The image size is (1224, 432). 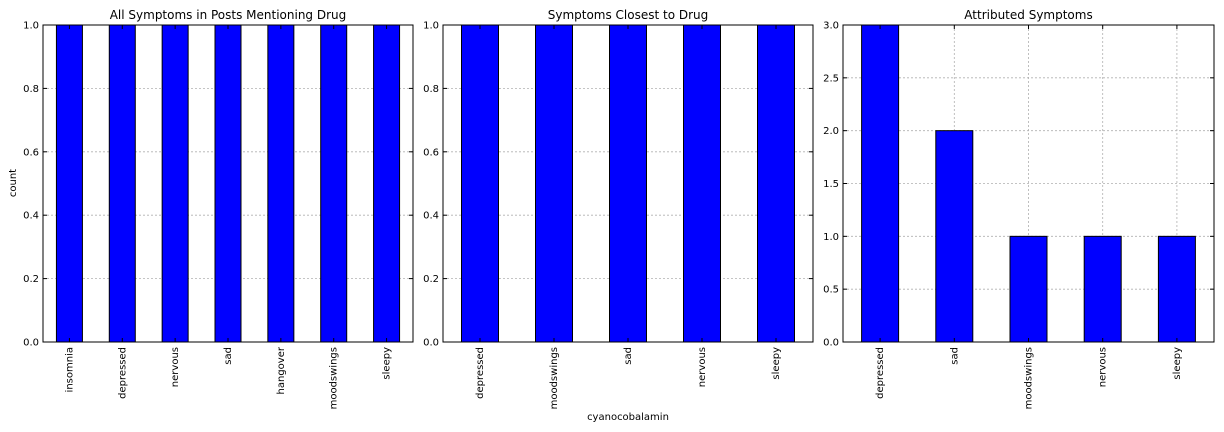 What do you see at coordinates (281, 183) in the screenshot?
I see `bar-hangover` at bounding box center [281, 183].